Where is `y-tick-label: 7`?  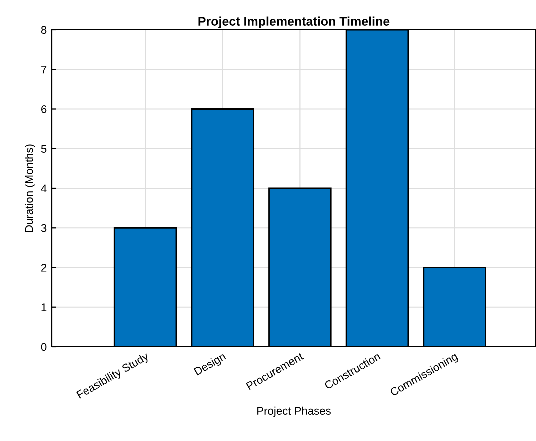
y-tick-label: 7 is located at coordinates (44, 70).